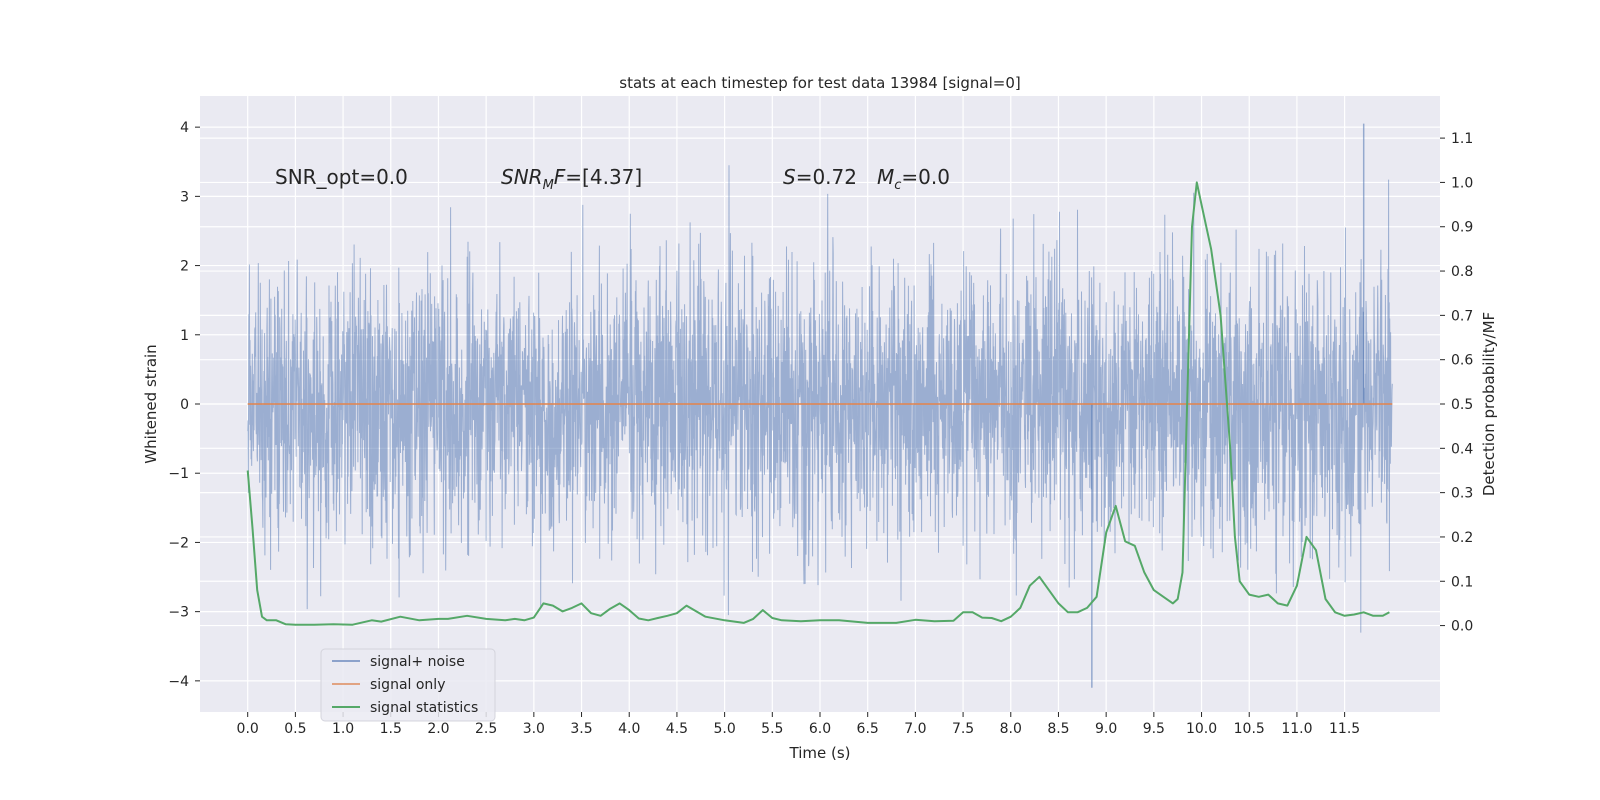 Image resolution: width=1600 pixels, height=800 pixels. Describe the element at coordinates (1249, 729) in the screenshot. I see `x-tick-label-21: 10.5` at that location.